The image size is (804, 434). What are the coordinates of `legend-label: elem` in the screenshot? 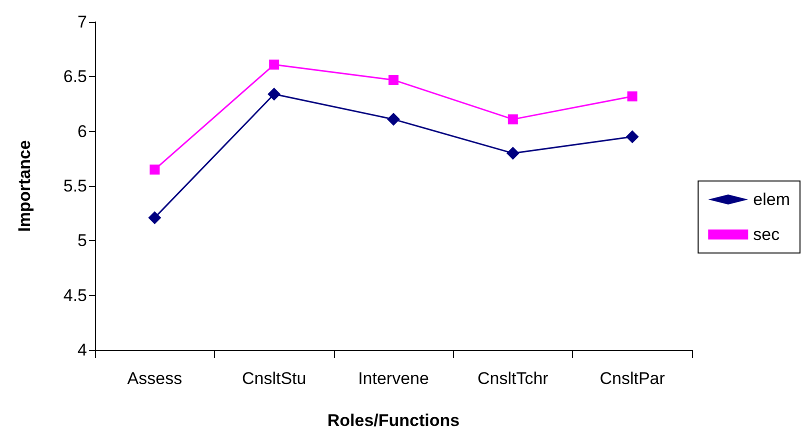 It's located at (771, 199).